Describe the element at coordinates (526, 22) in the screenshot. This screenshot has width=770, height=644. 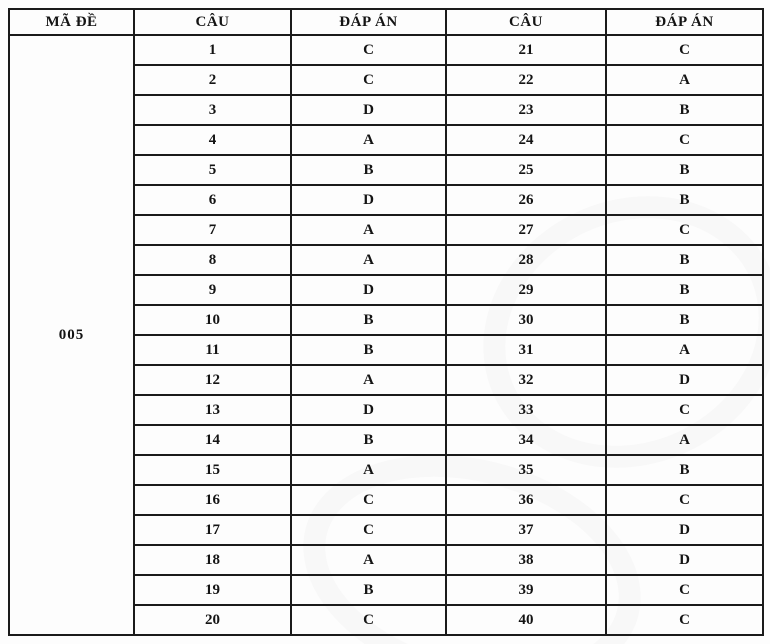
I see `header-question-right: CÂU` at that location.